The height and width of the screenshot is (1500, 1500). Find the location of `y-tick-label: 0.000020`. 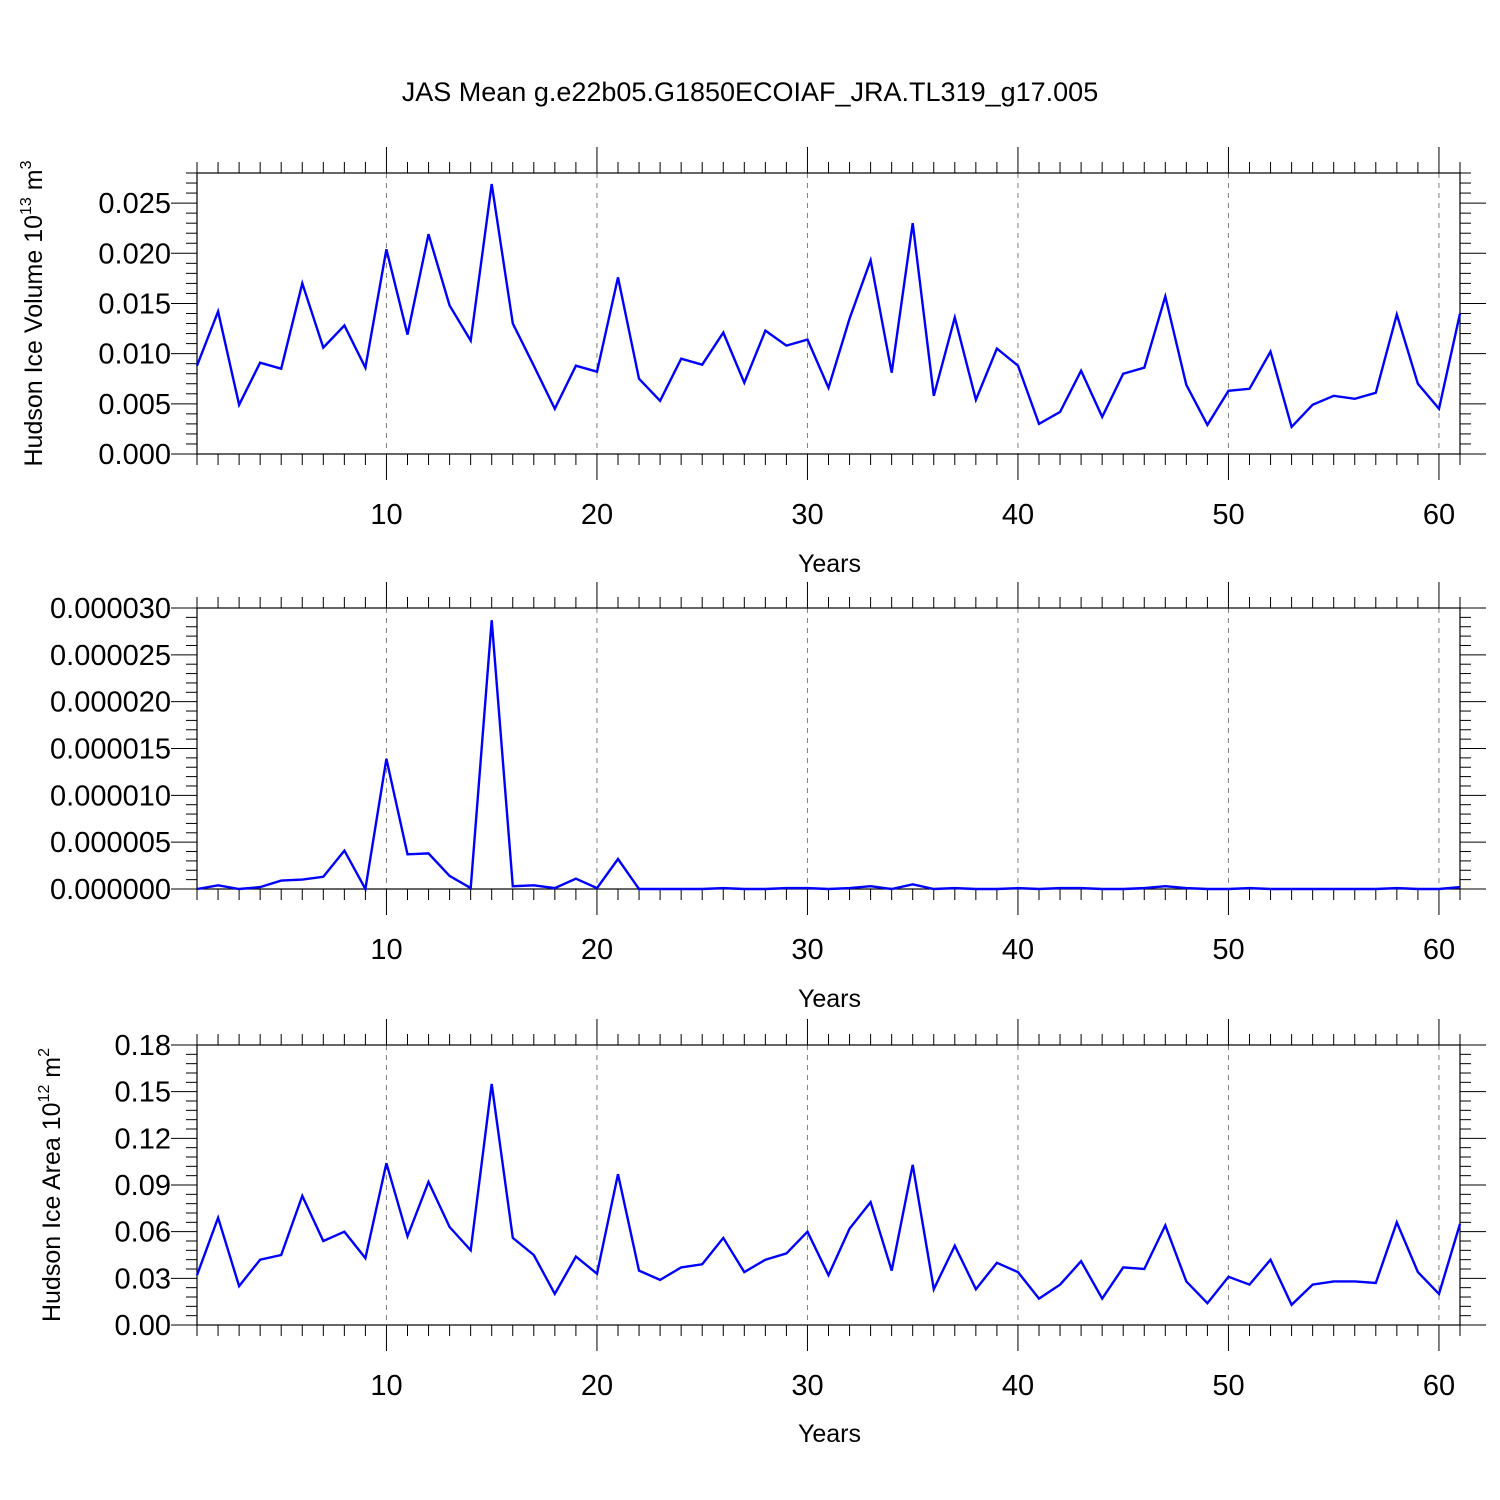

y-tick-label: 0.000020 is located at coordinates (110, 703).